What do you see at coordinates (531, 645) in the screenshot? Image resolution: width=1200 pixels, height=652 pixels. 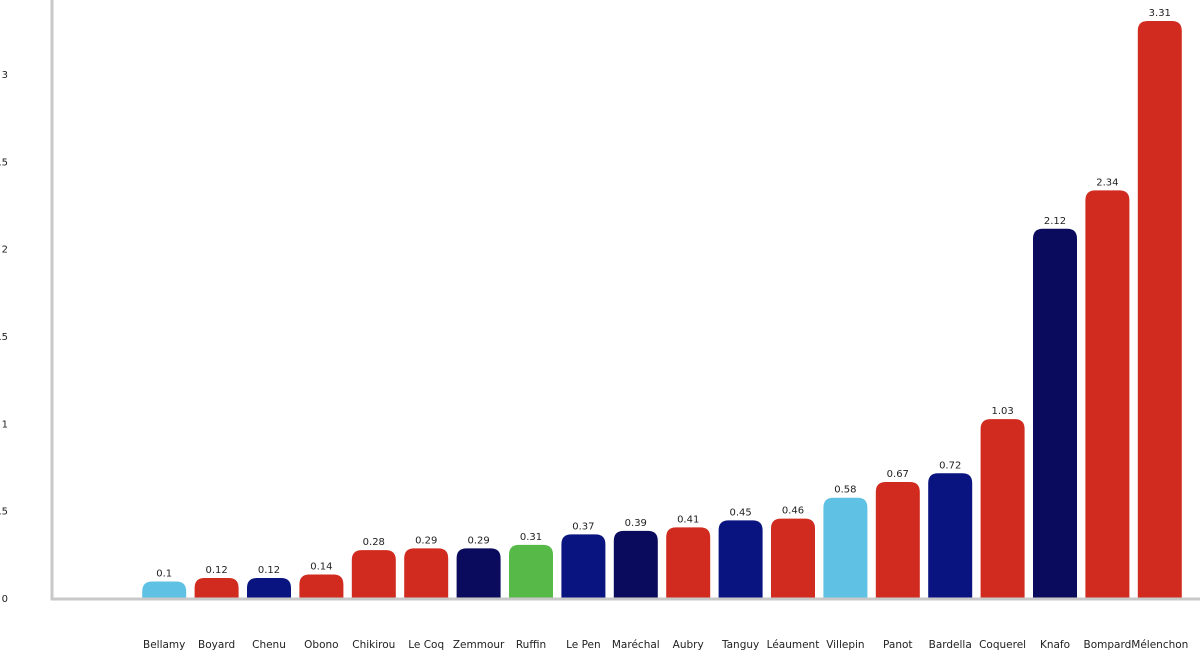 I see `x-tick-label: Ruffin` at bounding box center [531, 645].